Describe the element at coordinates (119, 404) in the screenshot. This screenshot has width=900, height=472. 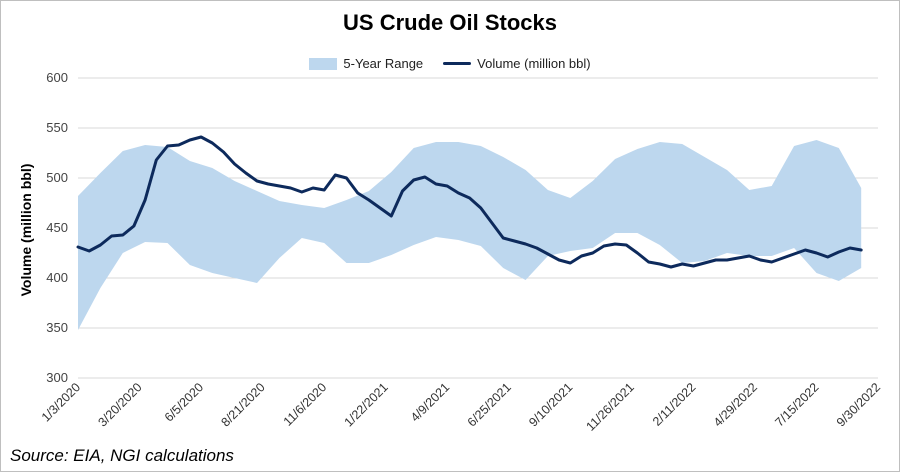
I see `x-tick-label: 3/20/2020` at that location.